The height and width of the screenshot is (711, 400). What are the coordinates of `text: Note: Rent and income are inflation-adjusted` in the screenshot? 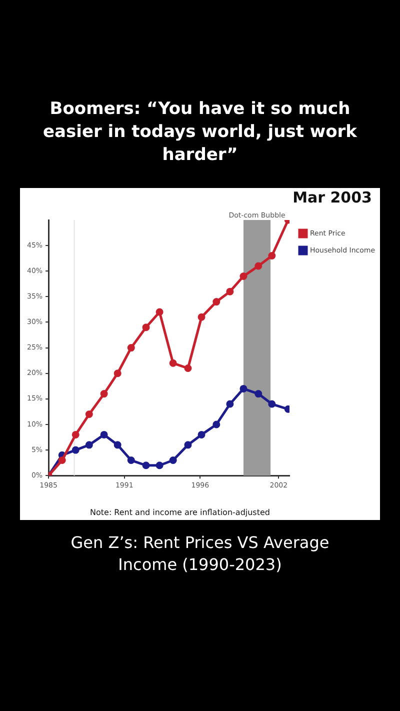 It's located at (180, 513).